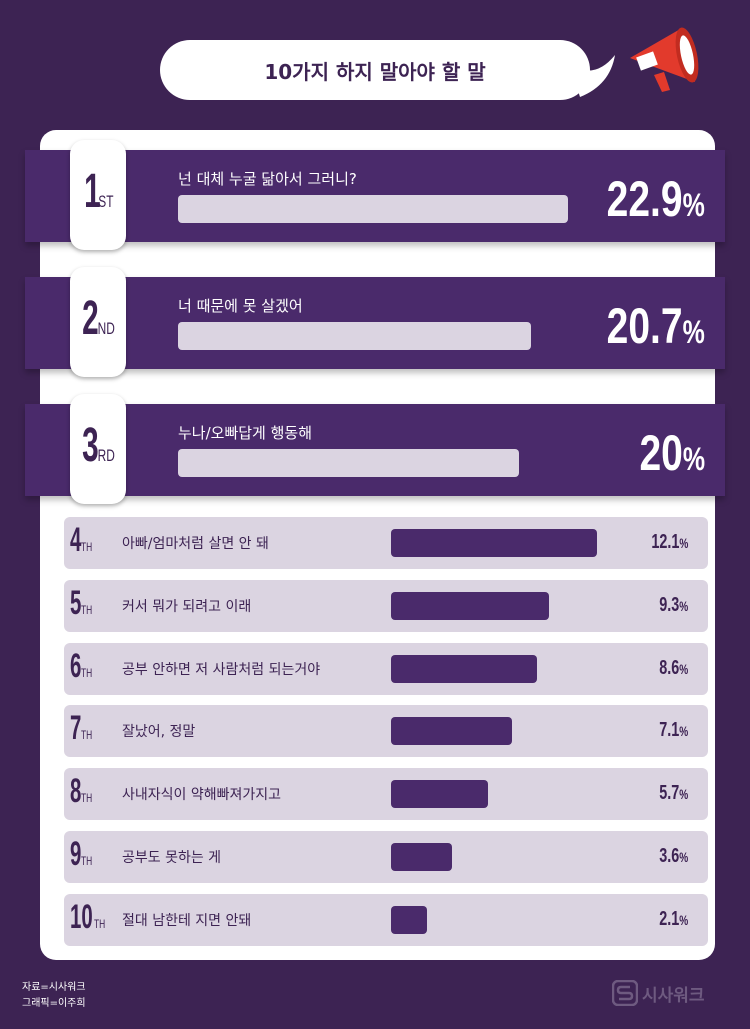 The width and height of the screenshot is (750, 1029). I want to click on list-item: 9 TH 공부도 못하는 게 3.6%, so click(386, 857).